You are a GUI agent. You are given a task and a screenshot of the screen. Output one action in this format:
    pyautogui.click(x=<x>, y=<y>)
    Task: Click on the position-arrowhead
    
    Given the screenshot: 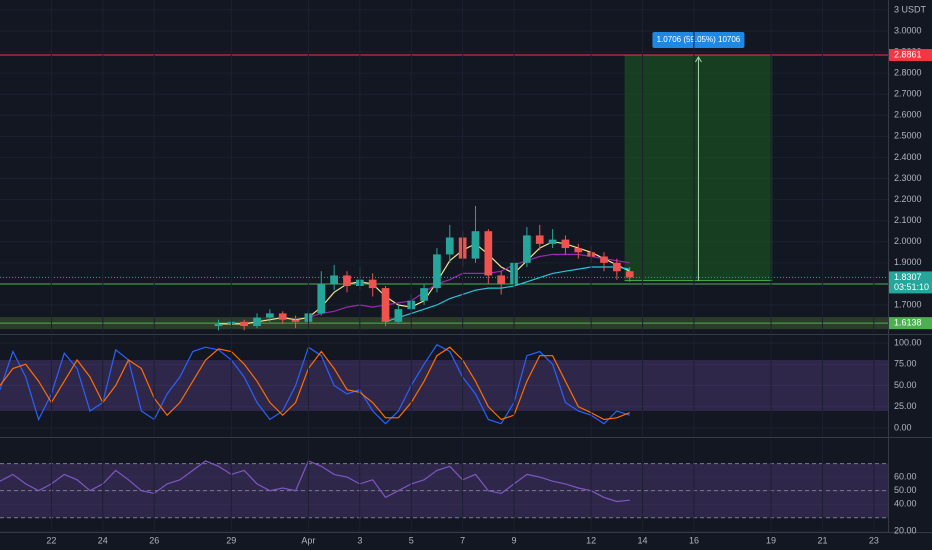 What is the action you would take?
    pyautogui.click(x=698, y=59)
    